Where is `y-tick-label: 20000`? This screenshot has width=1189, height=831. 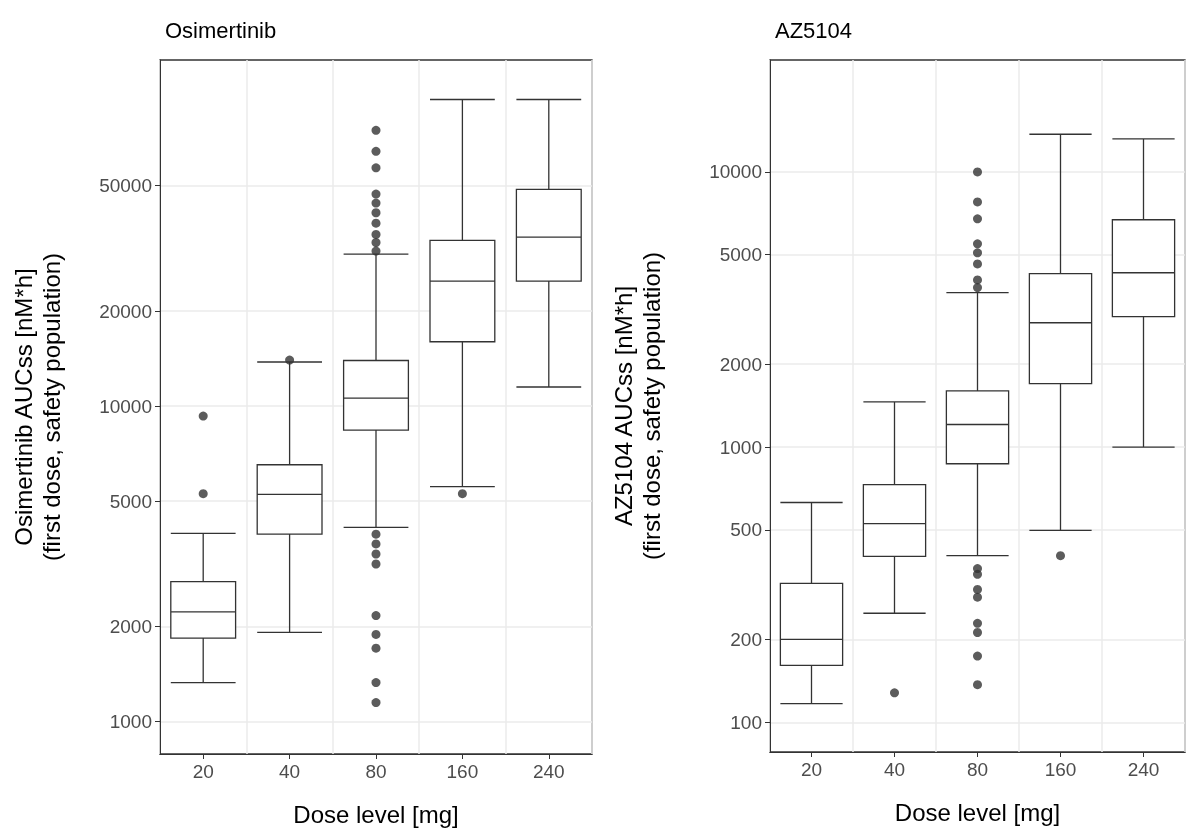 y-tick-label: 20000 is located at coordinates (125, 311).